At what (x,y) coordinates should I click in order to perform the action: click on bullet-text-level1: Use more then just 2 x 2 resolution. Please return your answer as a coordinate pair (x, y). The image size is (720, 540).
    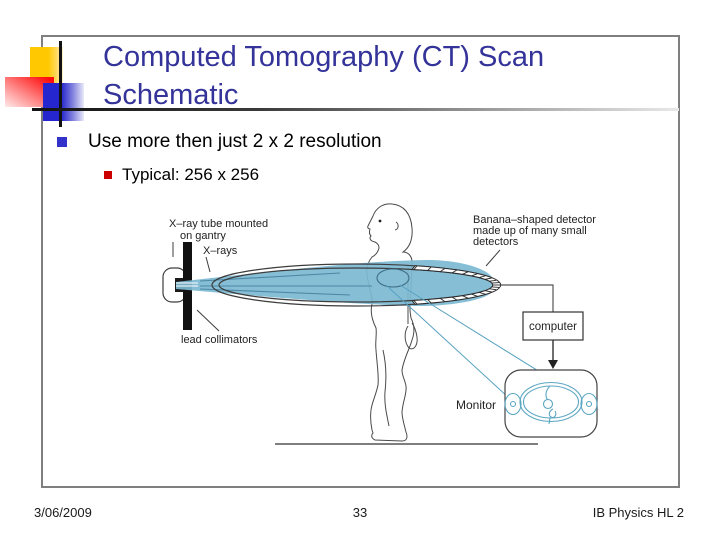
    Looking at the image, I should click on (235, 141).